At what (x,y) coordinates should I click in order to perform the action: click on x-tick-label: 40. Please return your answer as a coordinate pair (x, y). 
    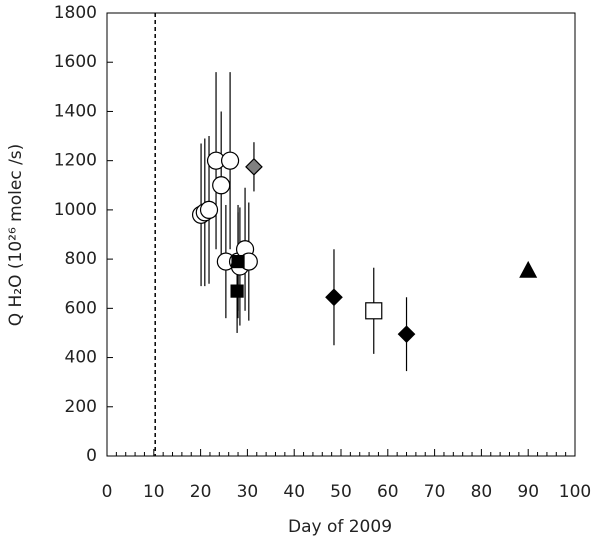
    Looking at the image, I should click on (294, 492).